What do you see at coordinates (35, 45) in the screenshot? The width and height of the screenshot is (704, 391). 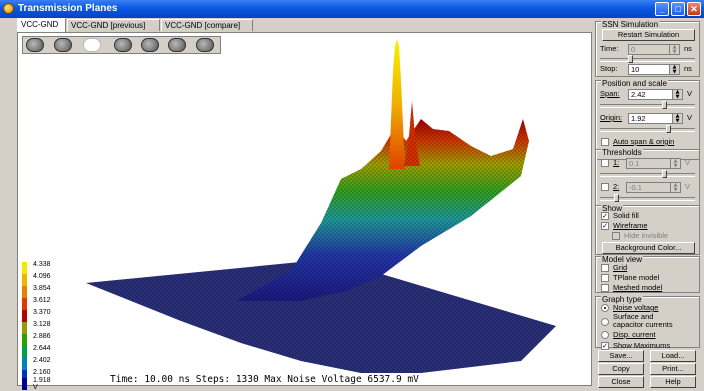 I see `zoom-in-icon` at bounding box center [35, 45].